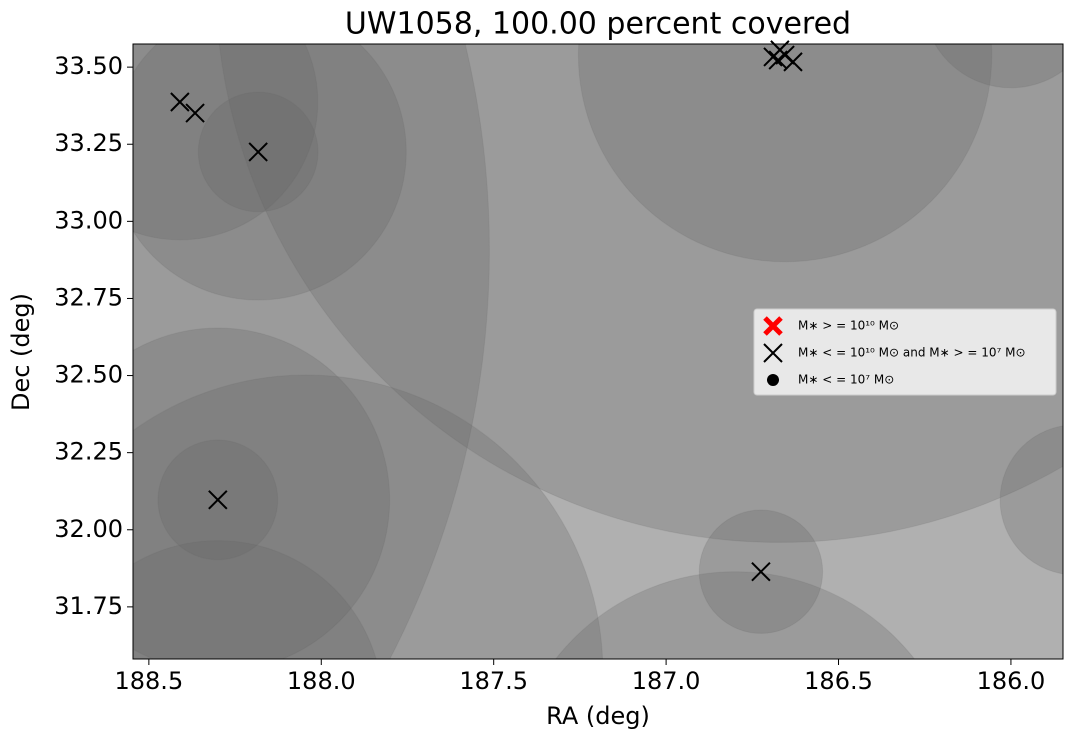 Image resolution: width=1073 pixels, height=745 pixels. Describe the element at coordinates (88, 452) in the screenshot. I see `y-tick-label: 32.25` at that location.